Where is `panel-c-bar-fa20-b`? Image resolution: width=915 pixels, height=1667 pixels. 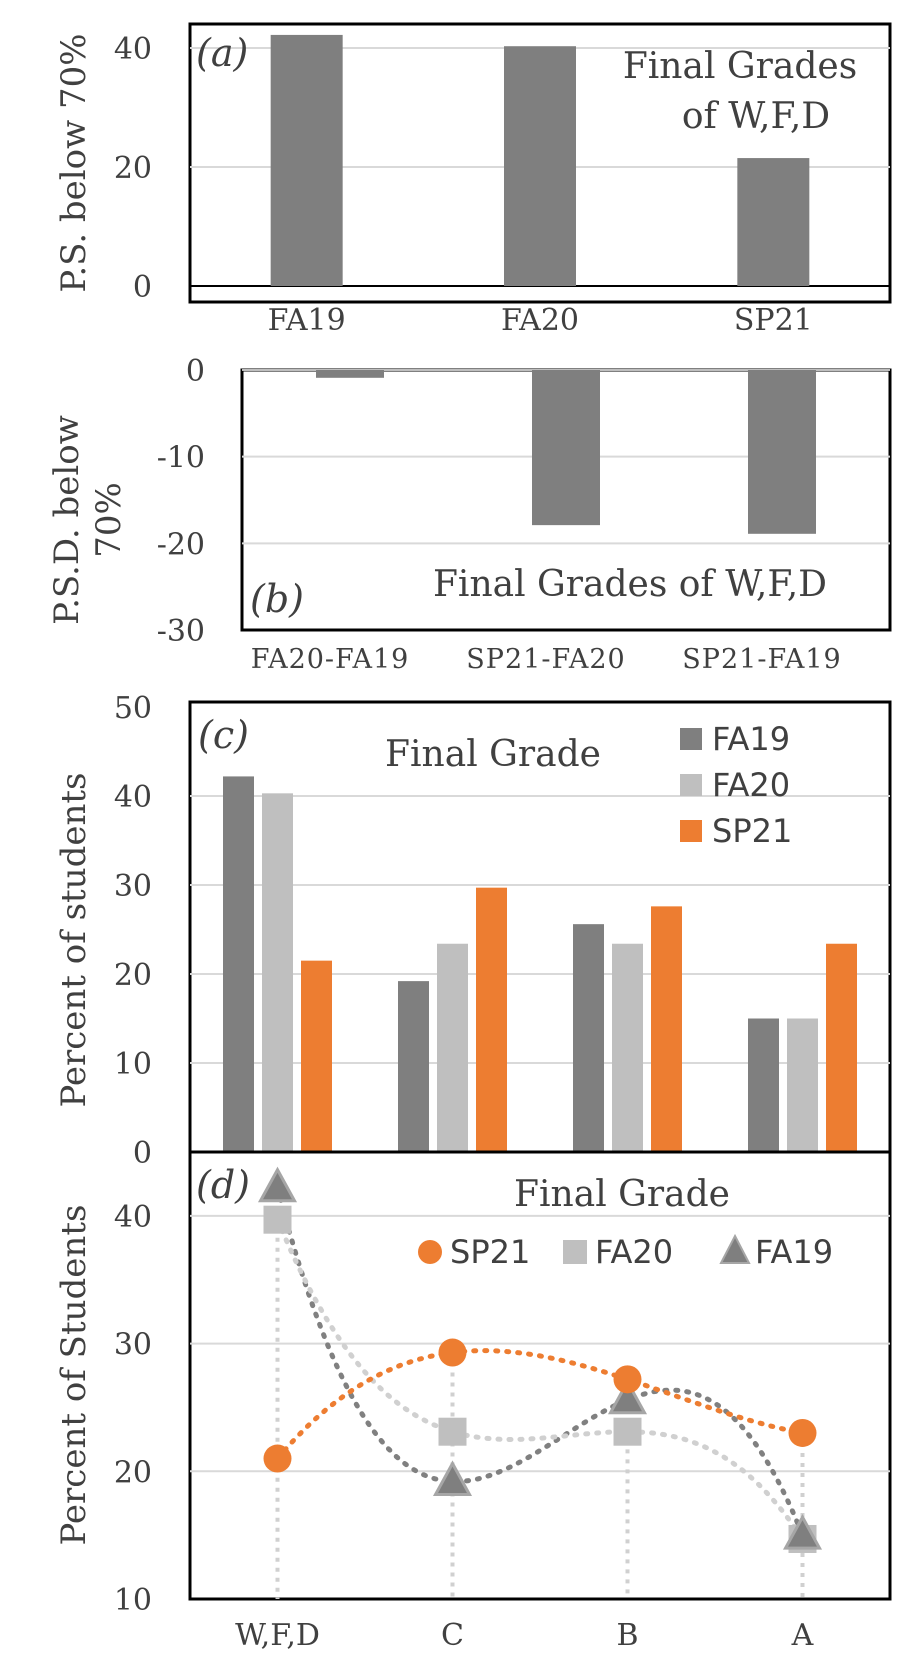
panel-c-bar-fa20-b is located at coordinates (627, 1047).